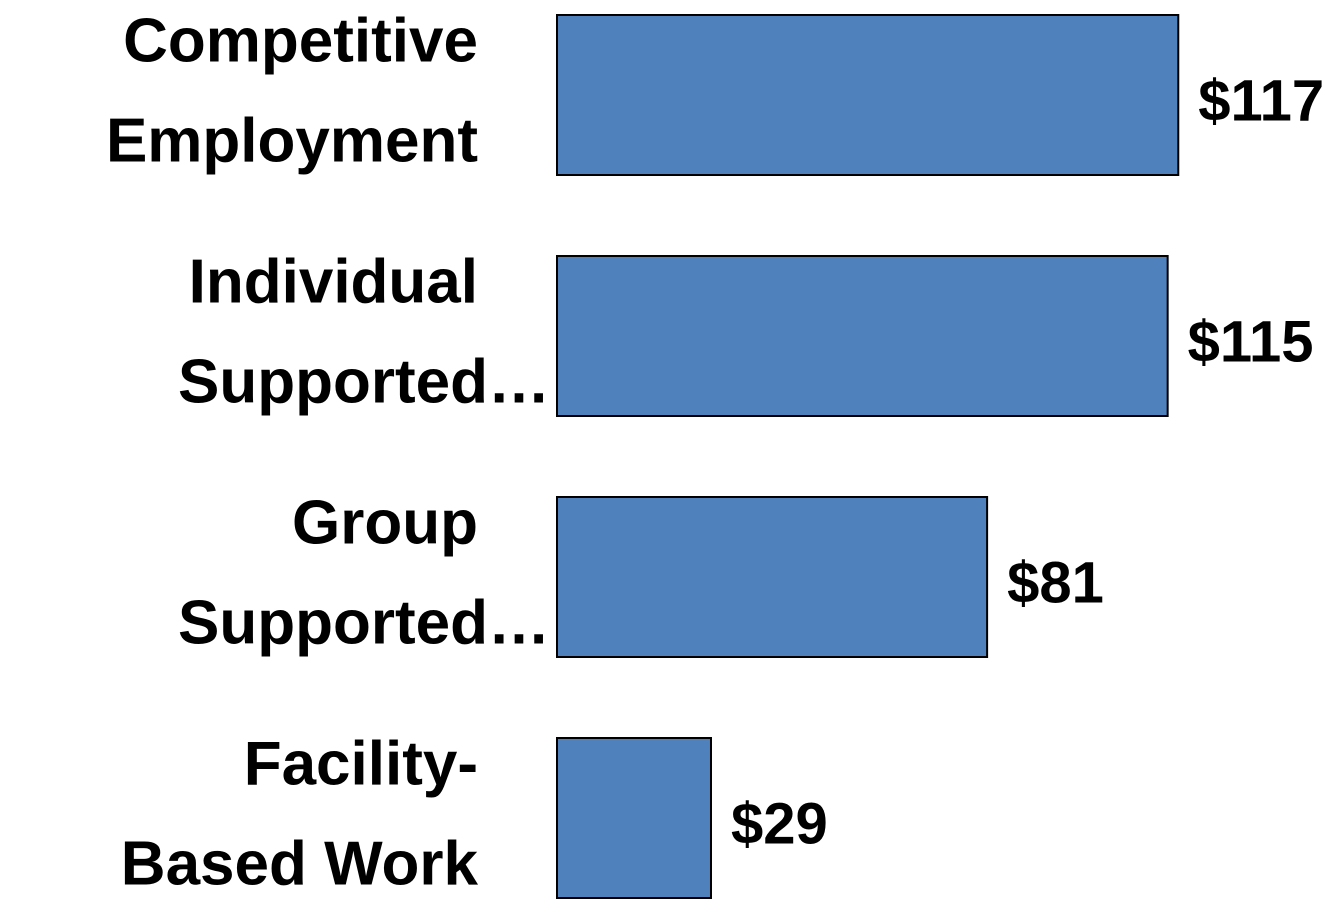  Describe the element at coordinates (361, 763) in the screenshot. I see `category-label: Facility-` at that location.